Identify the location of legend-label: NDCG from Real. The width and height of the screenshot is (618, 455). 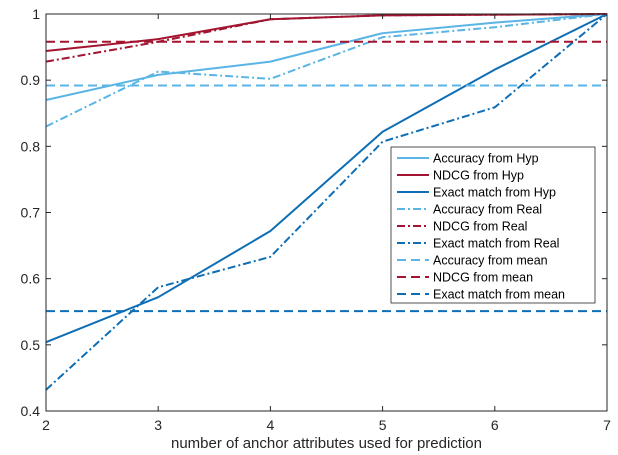
(480, 227).